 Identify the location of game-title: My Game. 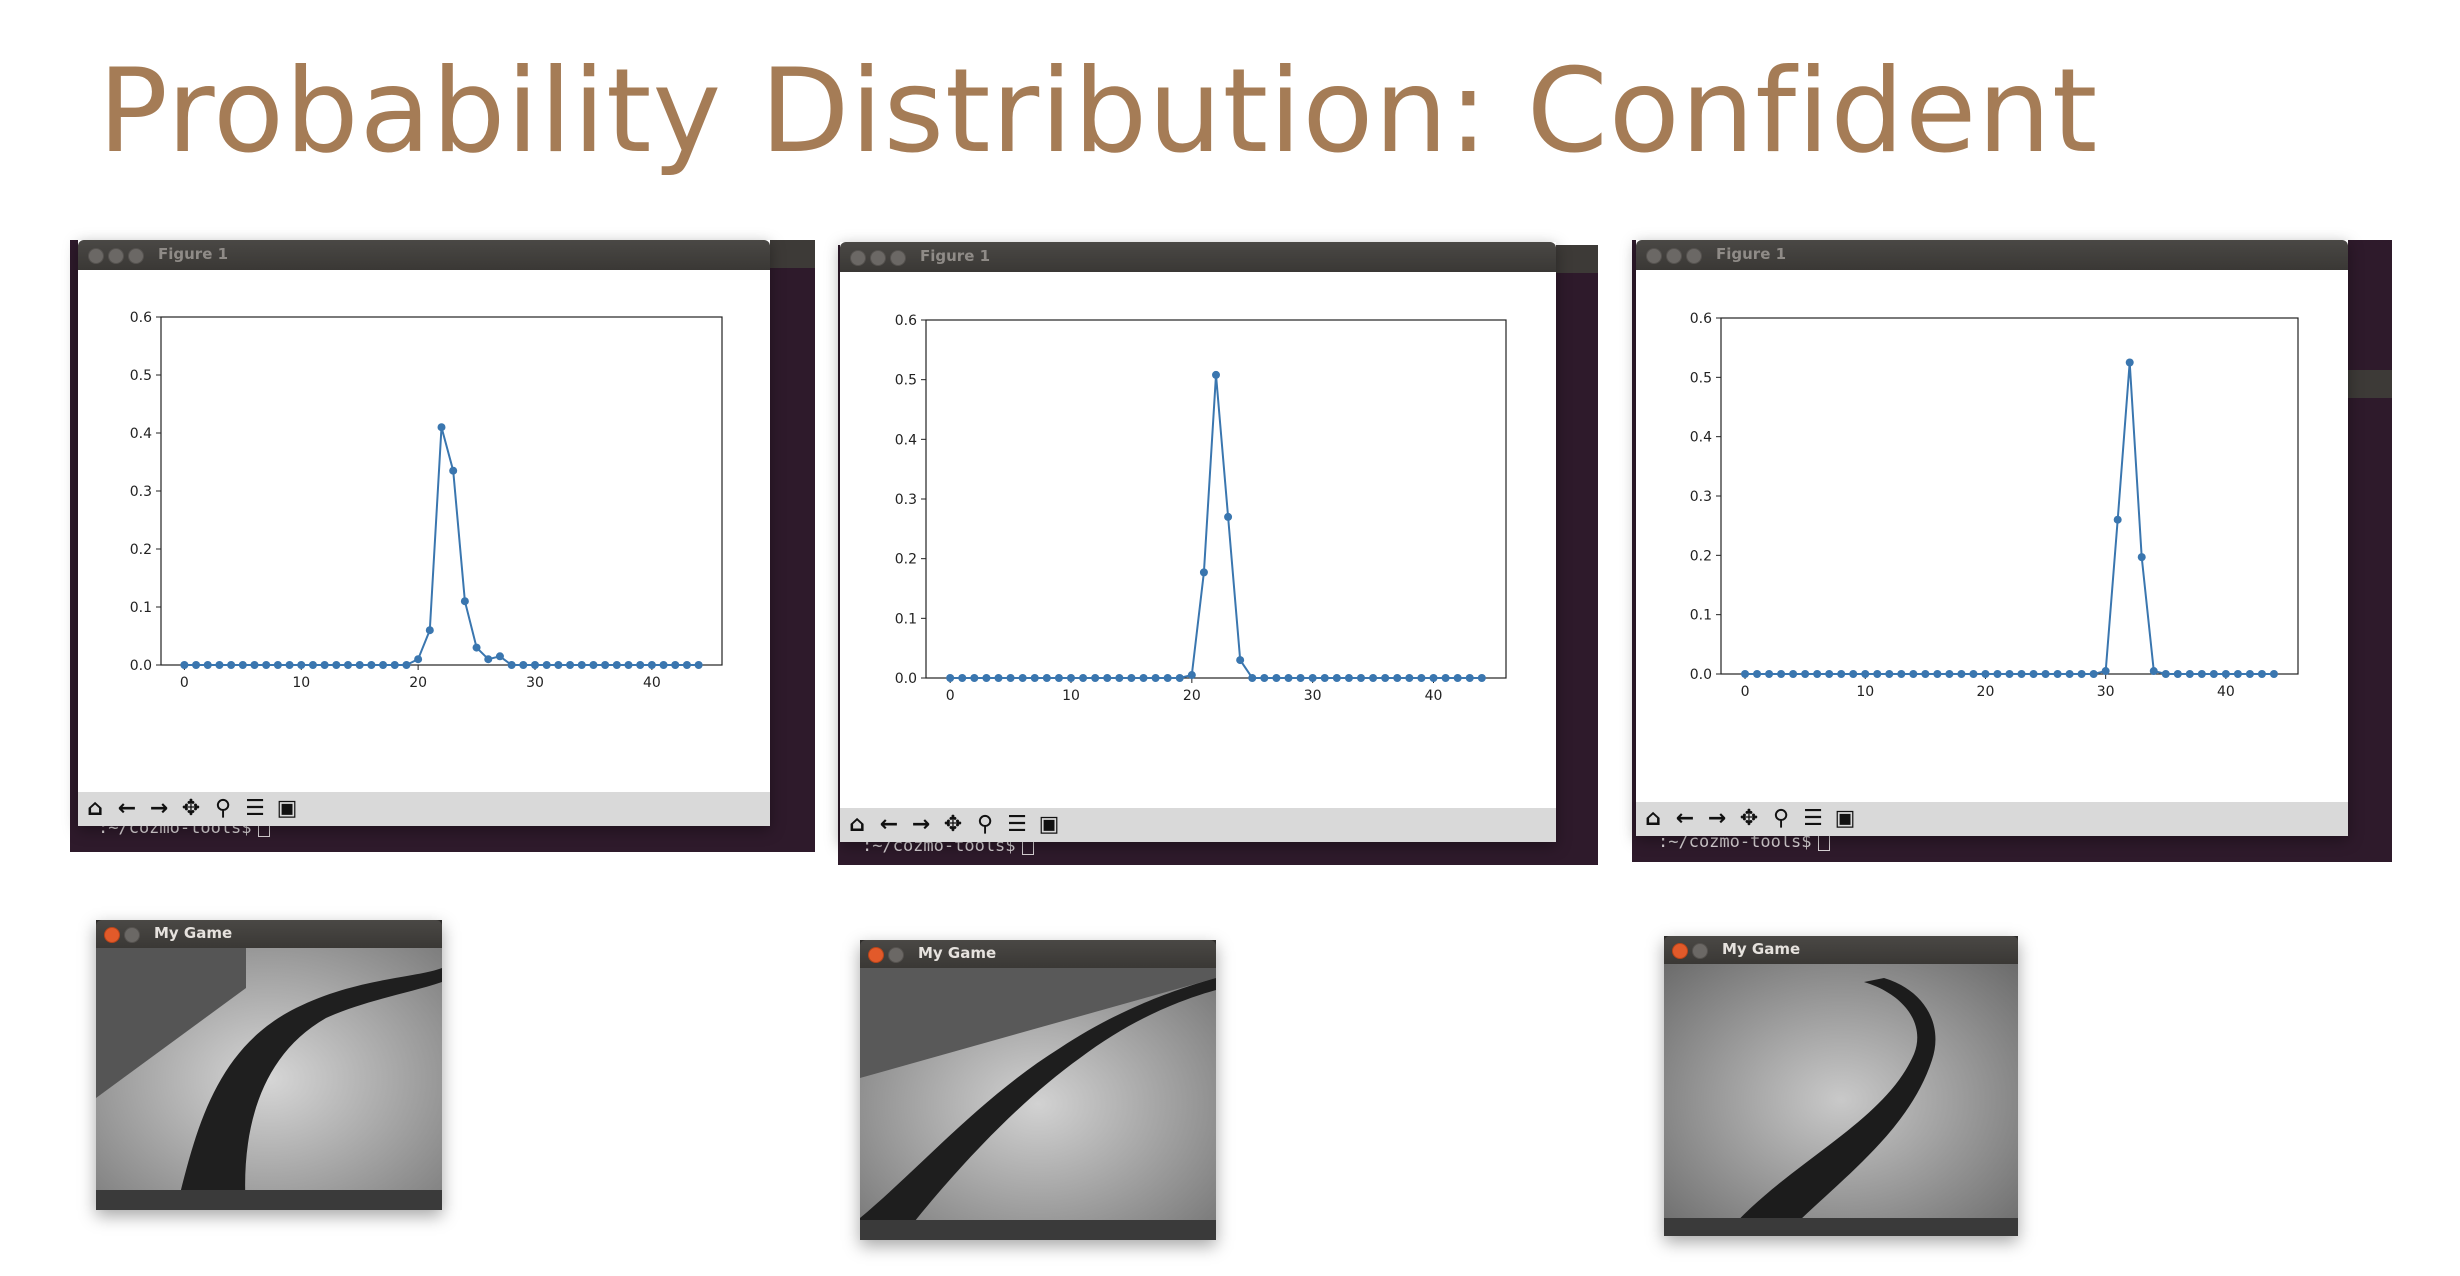
(193, 933).